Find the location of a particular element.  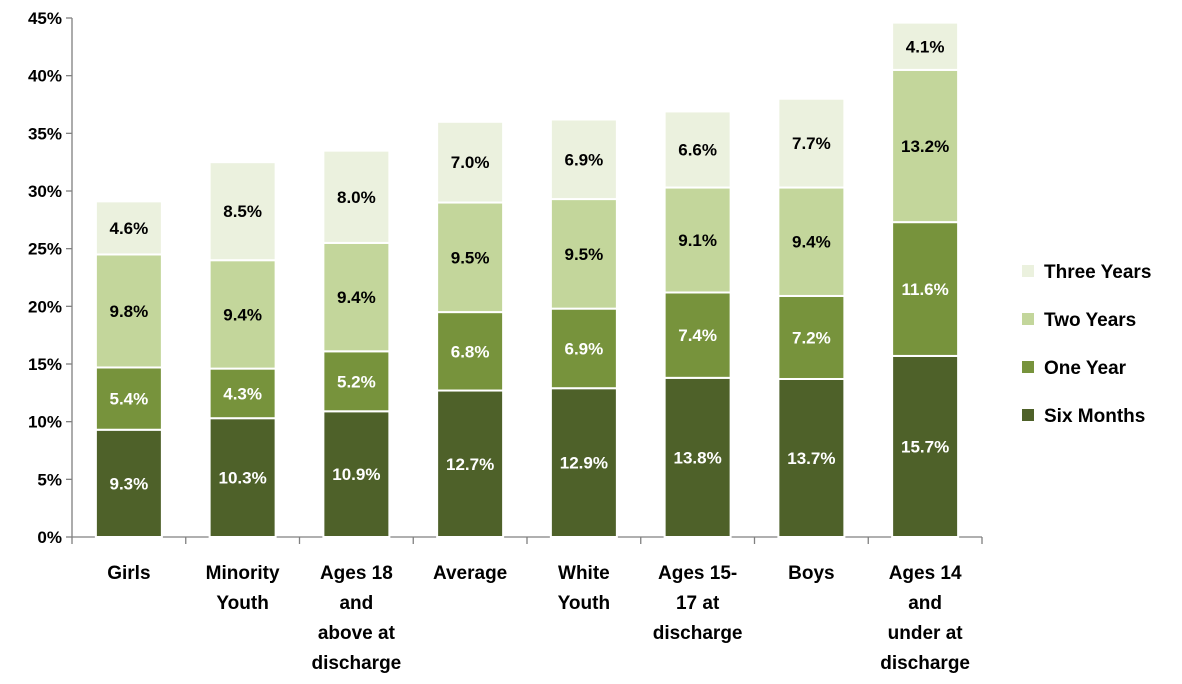

legend-label: Six Months is located at coordinates (1094, 416).